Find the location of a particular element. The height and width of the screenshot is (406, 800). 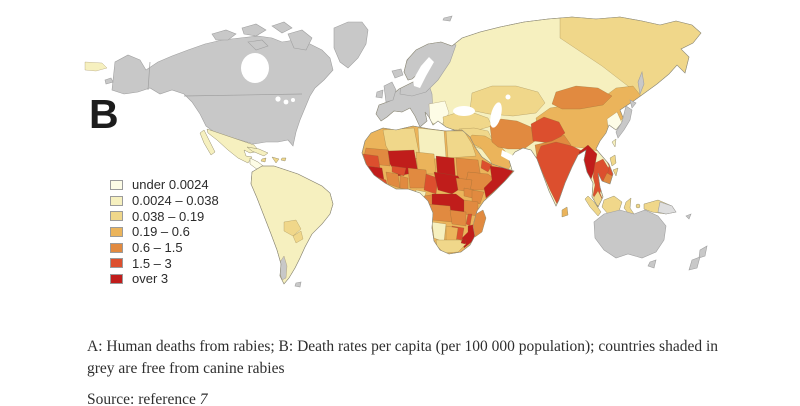

moluccas is located at coordinates (638, 206).